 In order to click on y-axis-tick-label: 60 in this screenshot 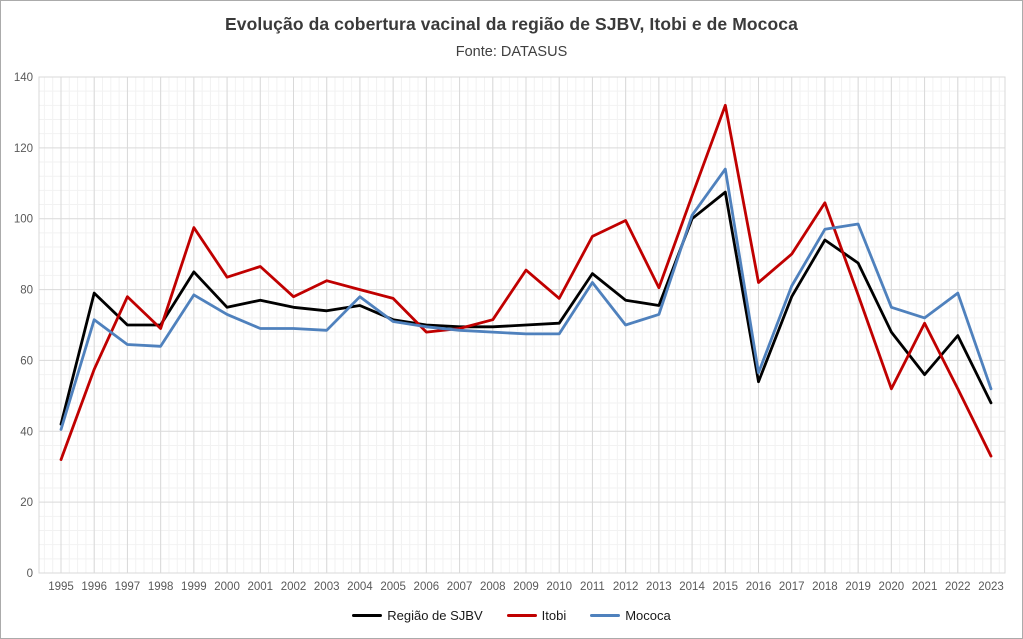, I will do `click(26, 361)`.